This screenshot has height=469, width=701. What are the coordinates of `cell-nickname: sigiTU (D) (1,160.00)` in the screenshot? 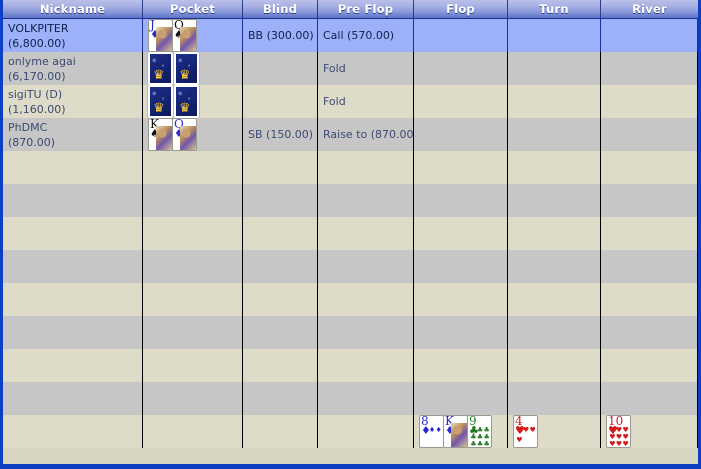 It's located at (73, 101).